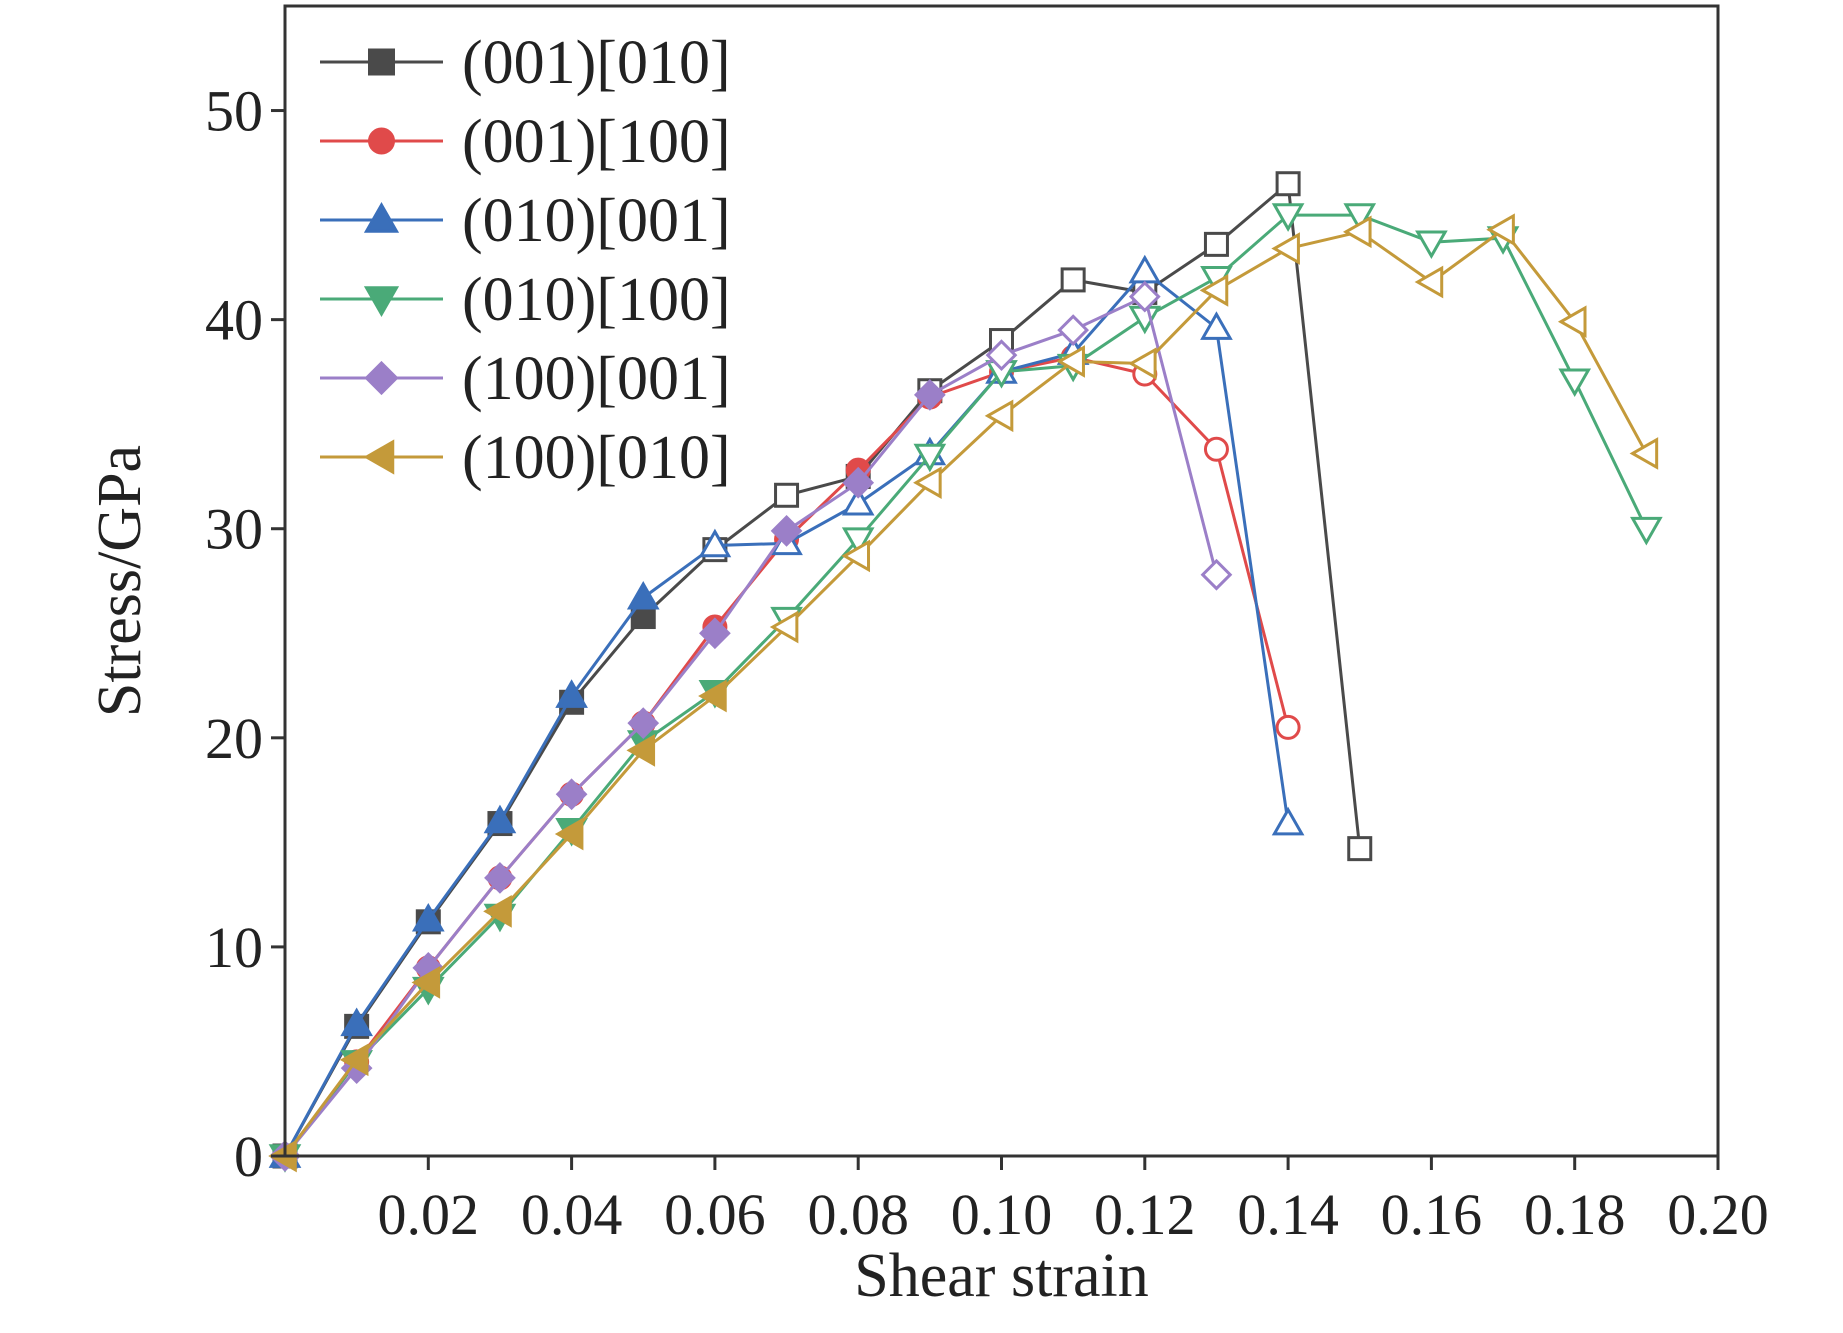  I want to click on x-tick-label: 0.12, so click(1145, 1214).